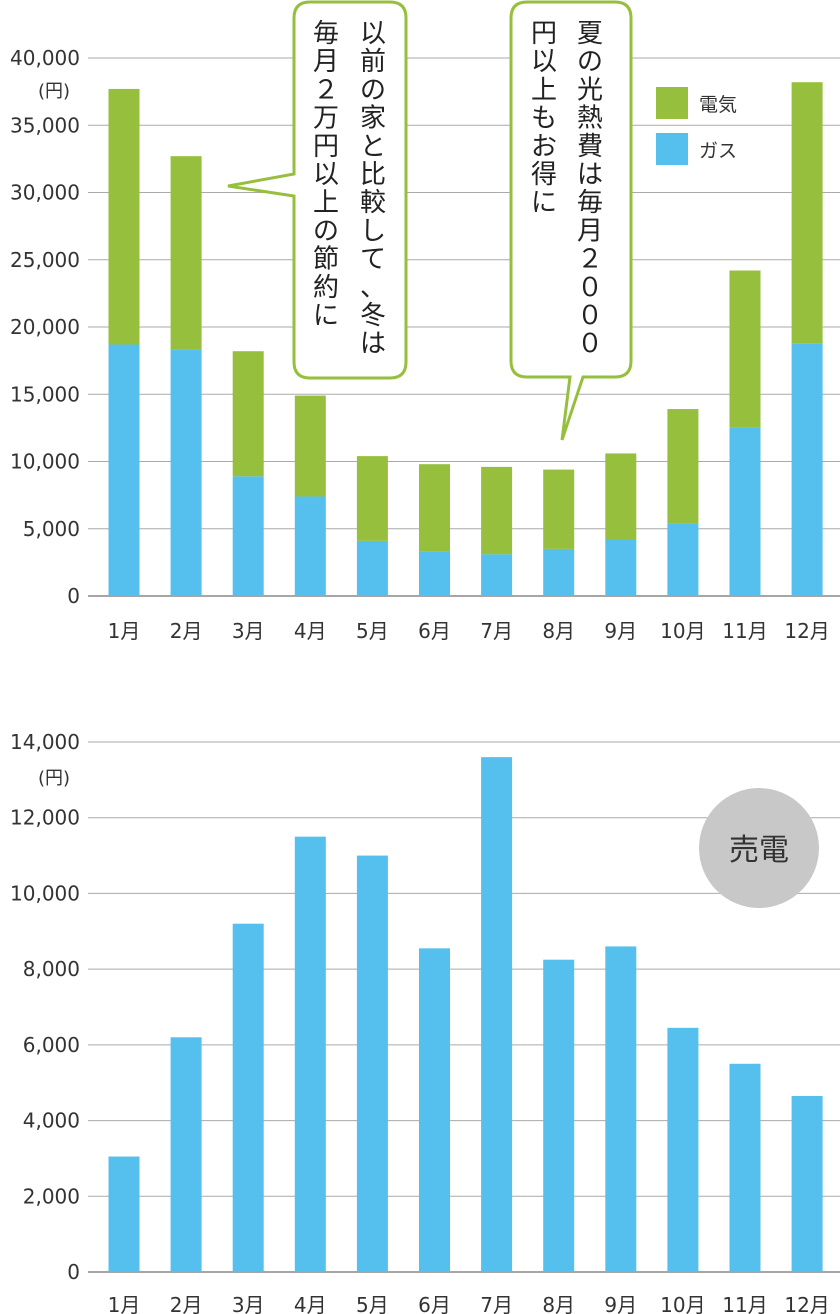 Image resolution: width=840 pixels, height=1314 pixels. What do you see at coordinates (696, 126) in the screenshot?
I see `chart1-legend: 電気 ガス` at bounding box center [696, 126].